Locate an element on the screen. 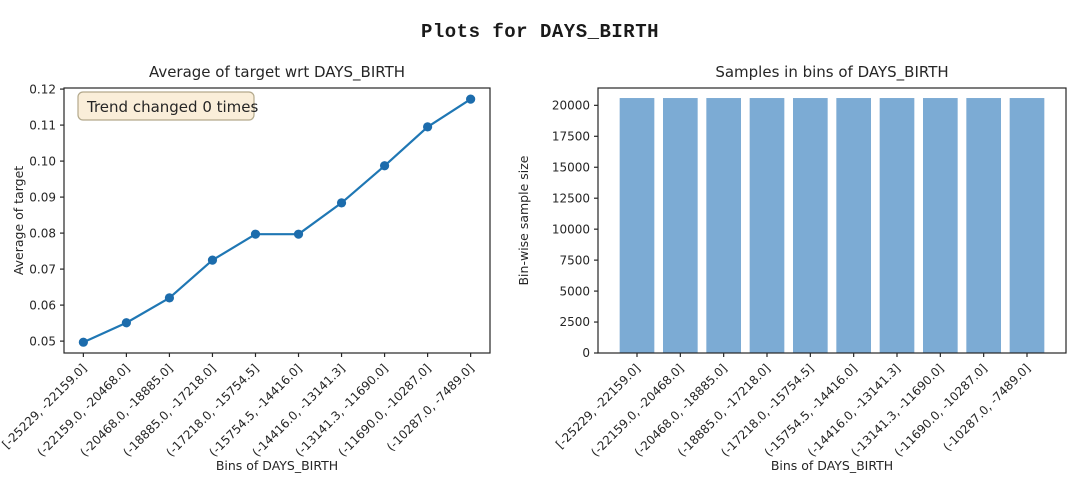 This screenshot has width=1080, height=497. y-tick-label: 15000 is located at coordinates (571, 167).